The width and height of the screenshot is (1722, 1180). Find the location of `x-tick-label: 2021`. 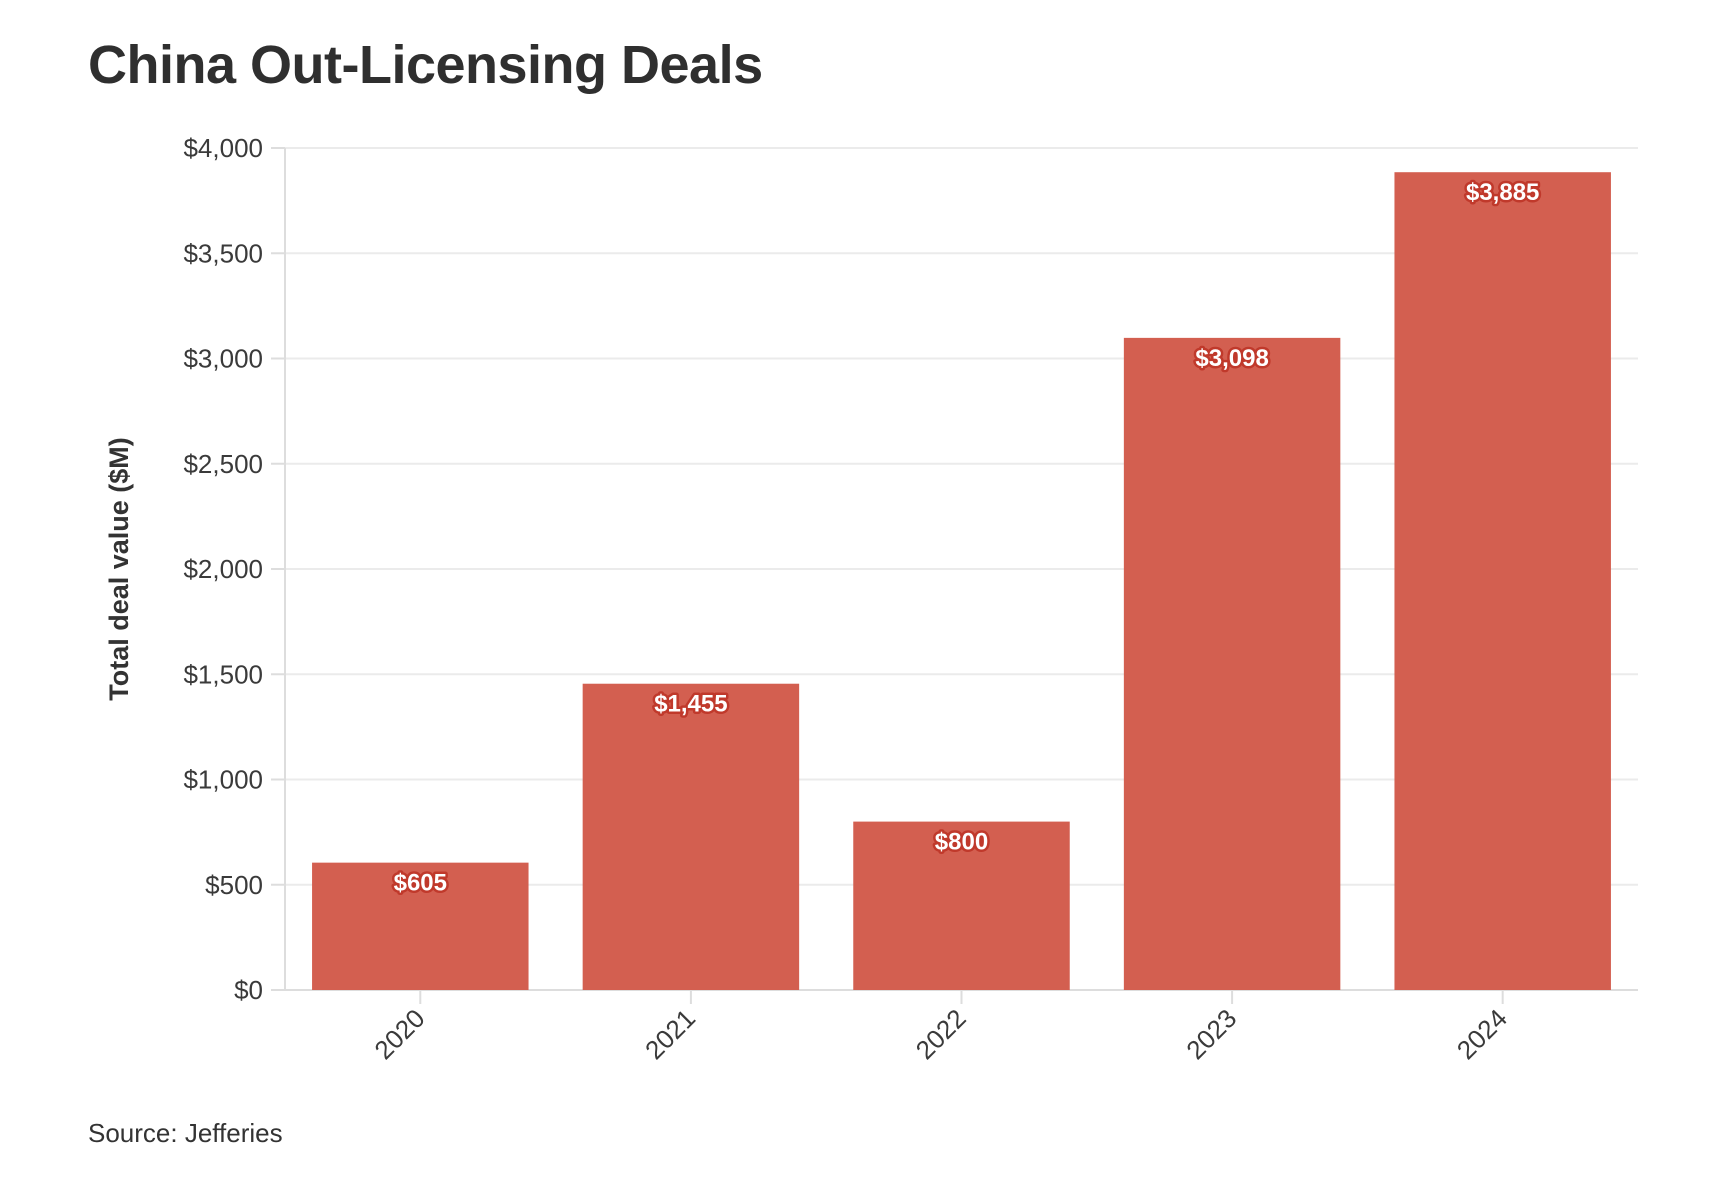

x-tick-label: 2021 is located at coordinates (670, 1034).